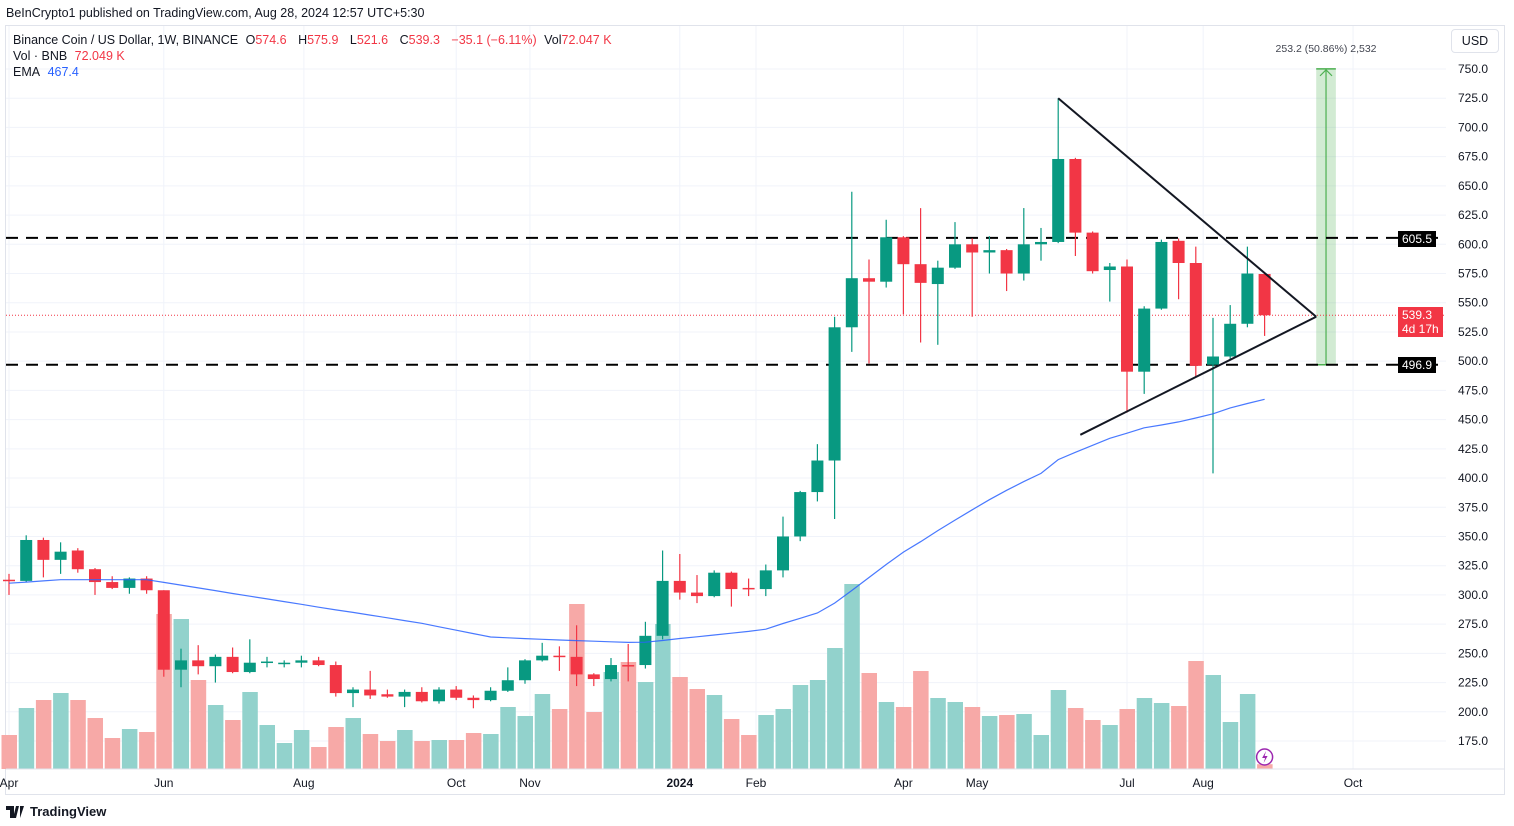 The height and width of the screenshot is (826, 1514). I want to click on currency-button: USD, so click(1475, 41).